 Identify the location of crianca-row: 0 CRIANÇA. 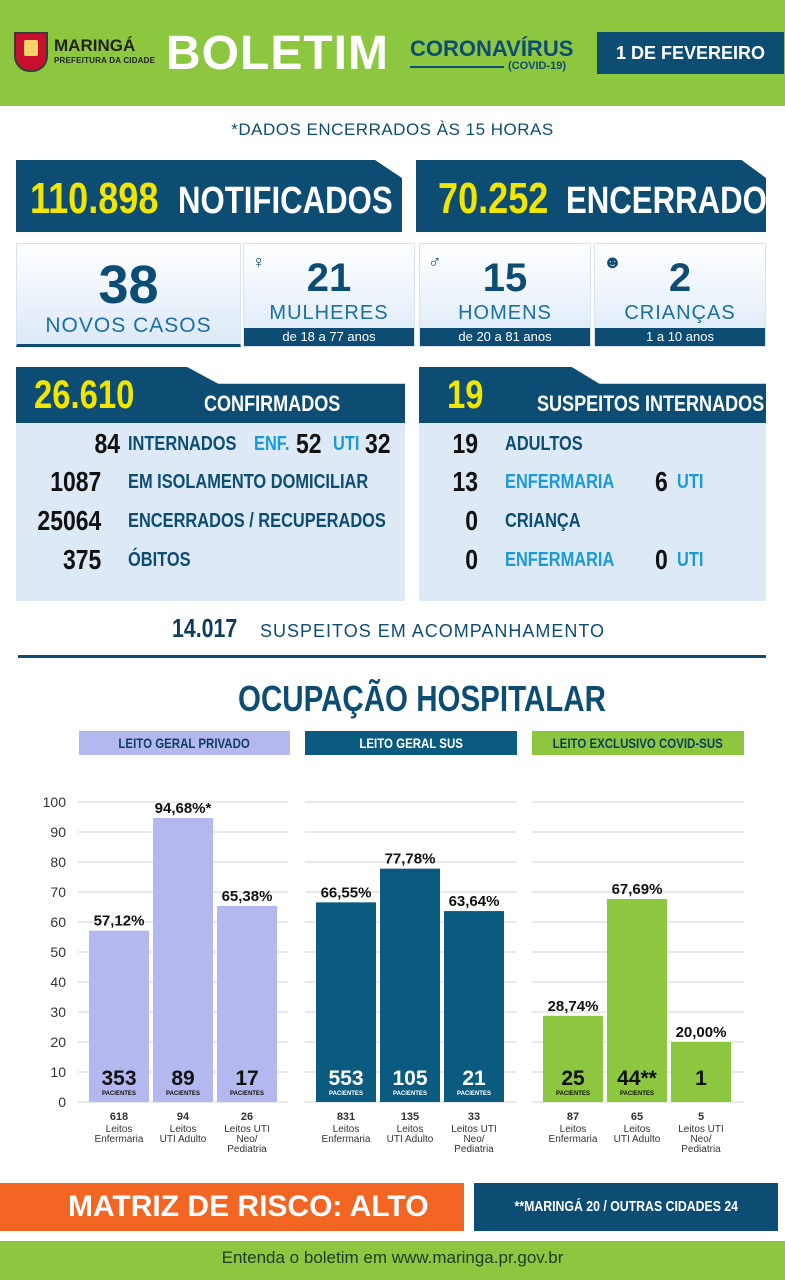
(508, 521).